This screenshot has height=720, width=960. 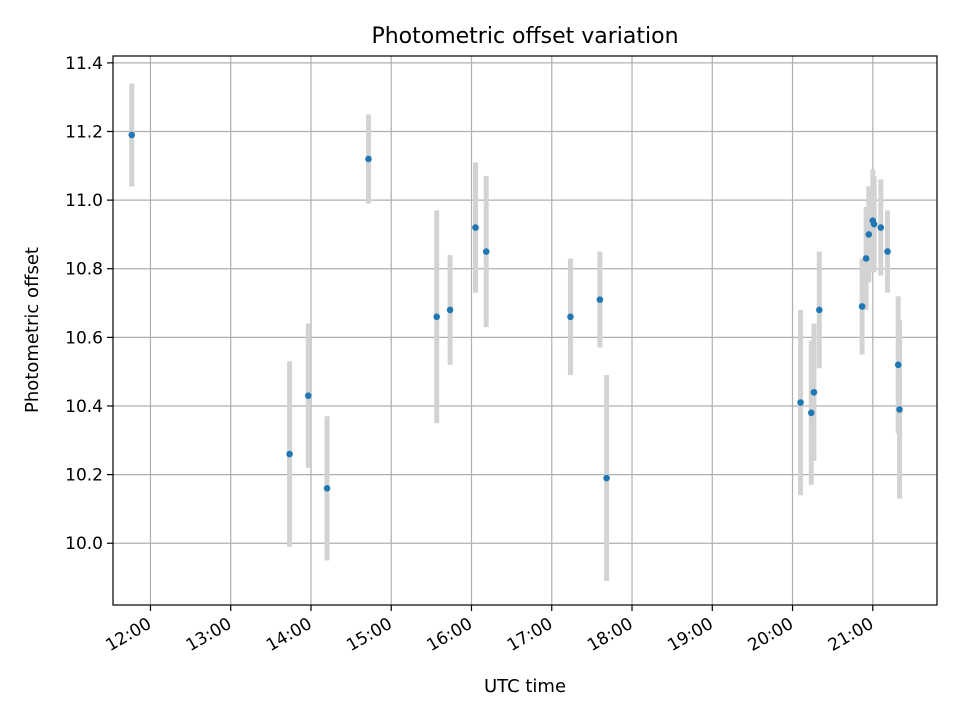 I want to click on y-axis-label: Photometric offset, so click(x=32, y=330).